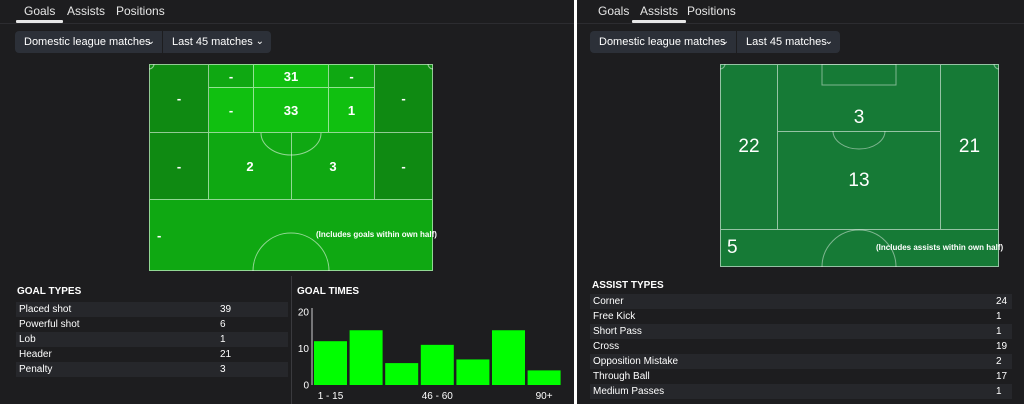 The height and width of the screenshot is (404, 1024). What do you see at coordinates (749, 147) in the screenshot?
I see `zone-left-wing: 22` at bounding box center [749, 147].